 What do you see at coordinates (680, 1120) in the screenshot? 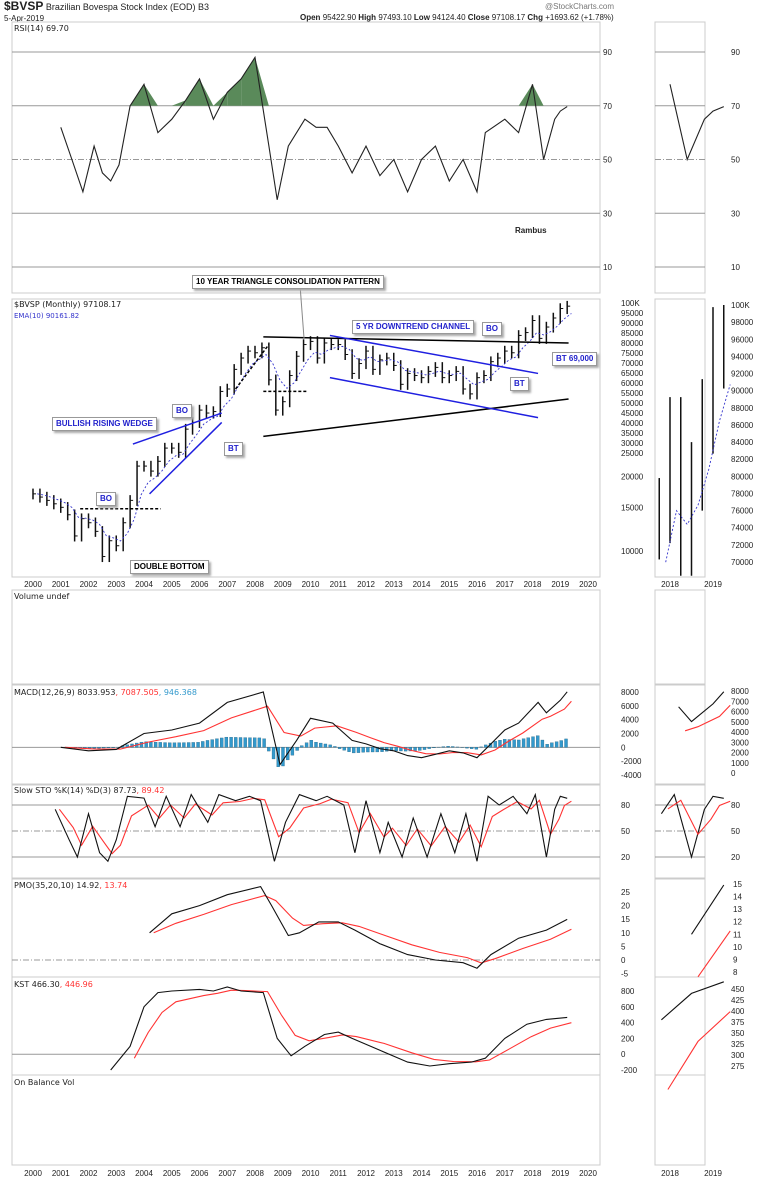
I see `inset-panel-obv` at bounding box center [680, 1120].